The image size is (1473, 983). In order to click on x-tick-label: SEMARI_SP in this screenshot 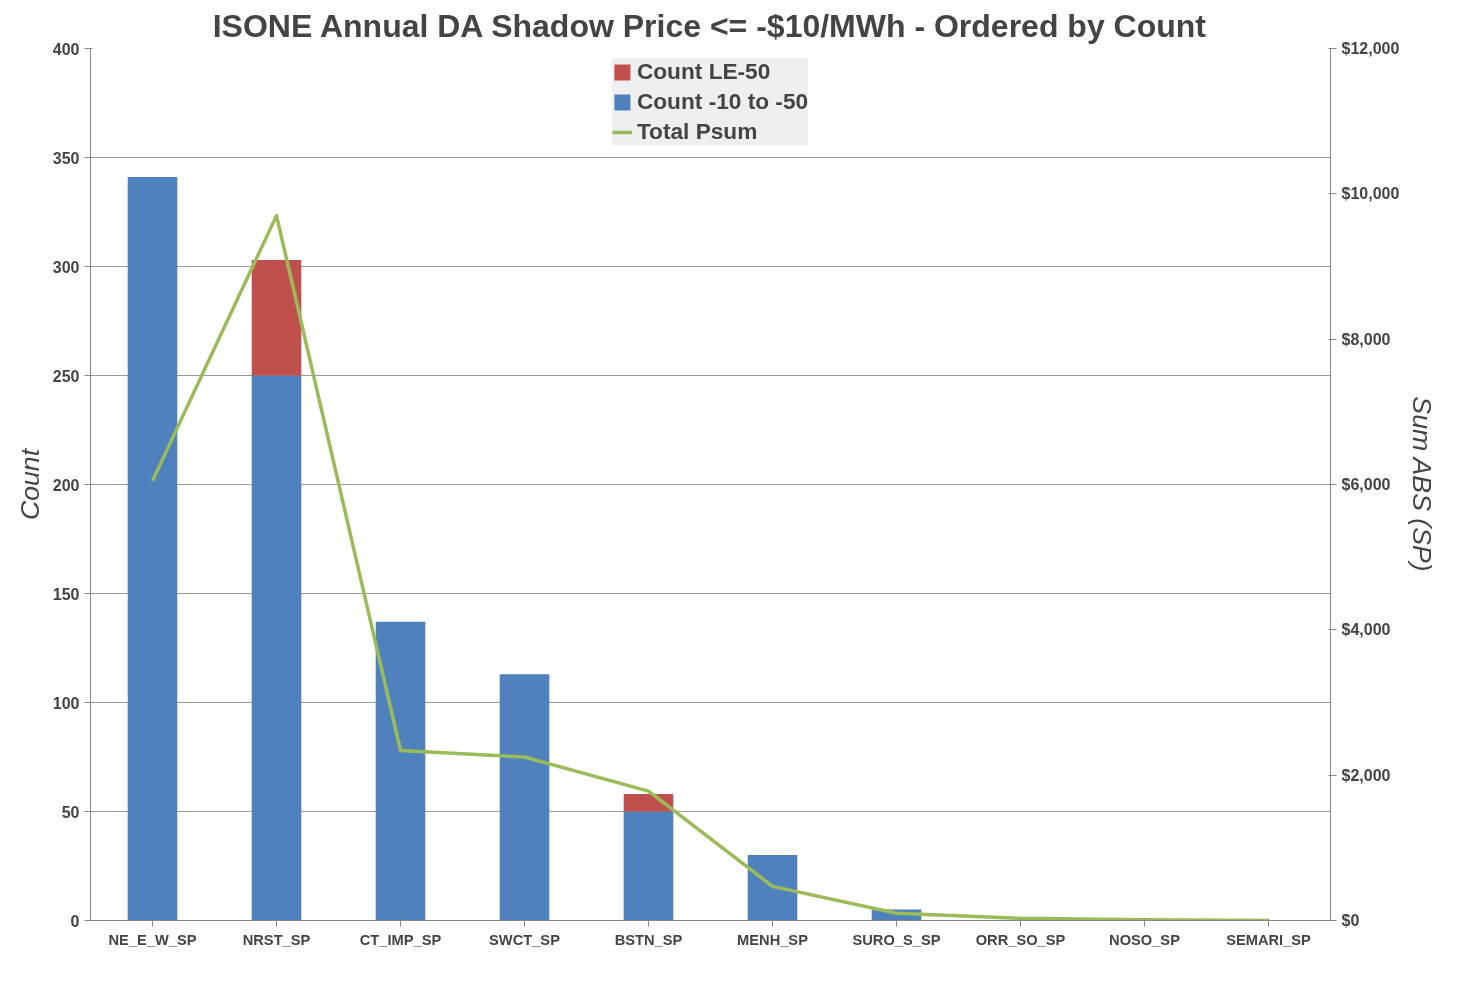, I will do `click(1269, 939)`.